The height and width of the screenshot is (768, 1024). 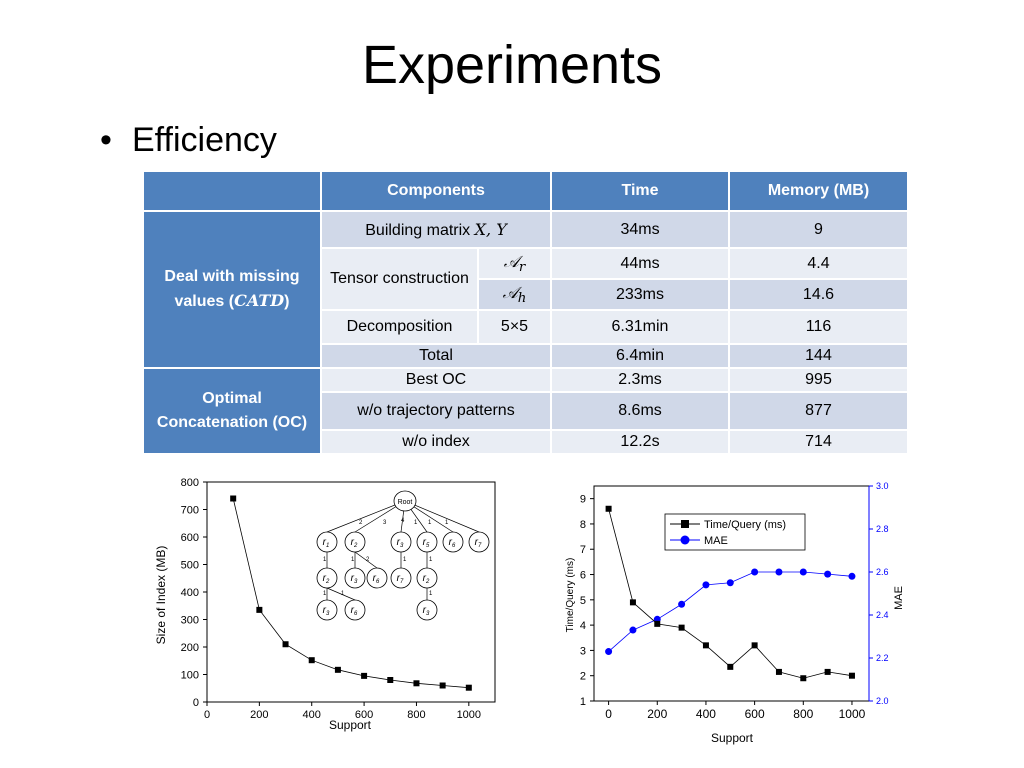 I want to click on y2-tick-label: 2.4, so click(x=882, y=615).